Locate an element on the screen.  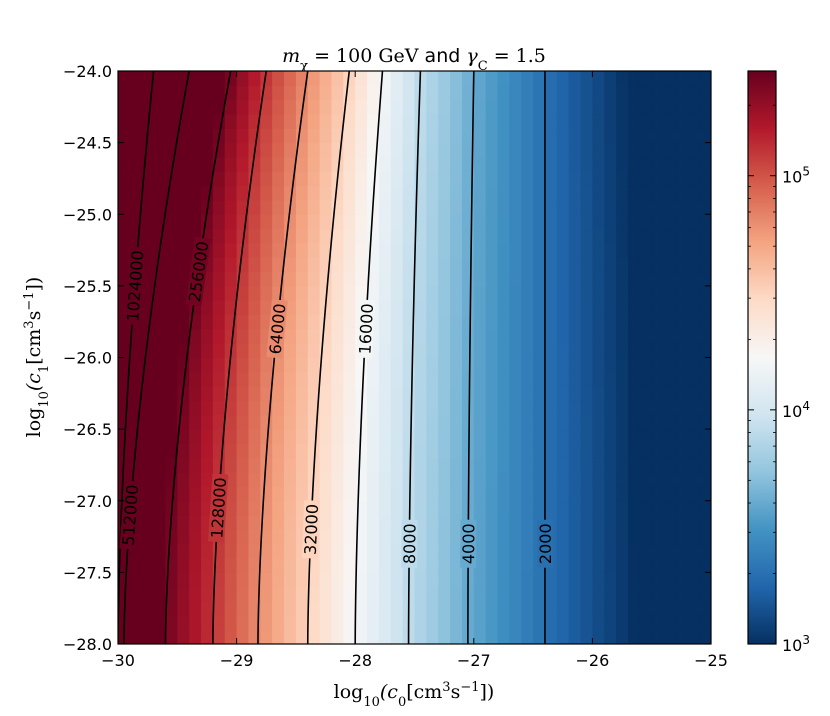
x-tick-label: −26 is located at coordinates (593, 660).